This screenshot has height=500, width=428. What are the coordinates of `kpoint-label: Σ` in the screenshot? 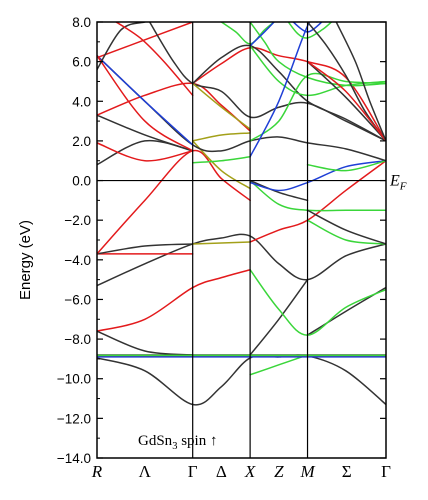 It's located at (347, 471).